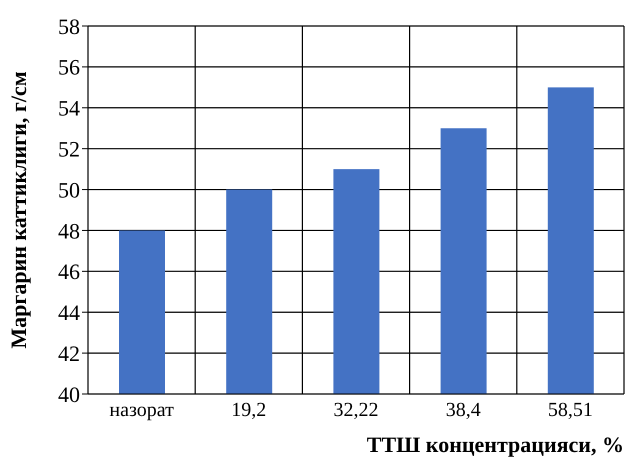 The image size is (638, 470). What do you see at coordinates (69, 108) in the screenshot?
I see `y-tick-label: 54` at bounding box center [69, 108].